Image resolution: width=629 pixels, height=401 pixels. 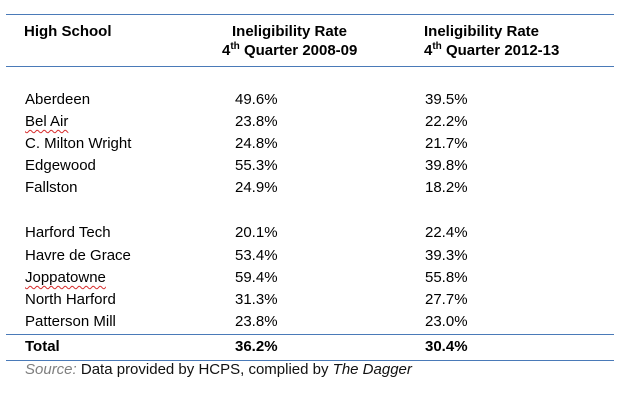 I want to click on rate-2012: 18.2%, so click(x=446, y=187).